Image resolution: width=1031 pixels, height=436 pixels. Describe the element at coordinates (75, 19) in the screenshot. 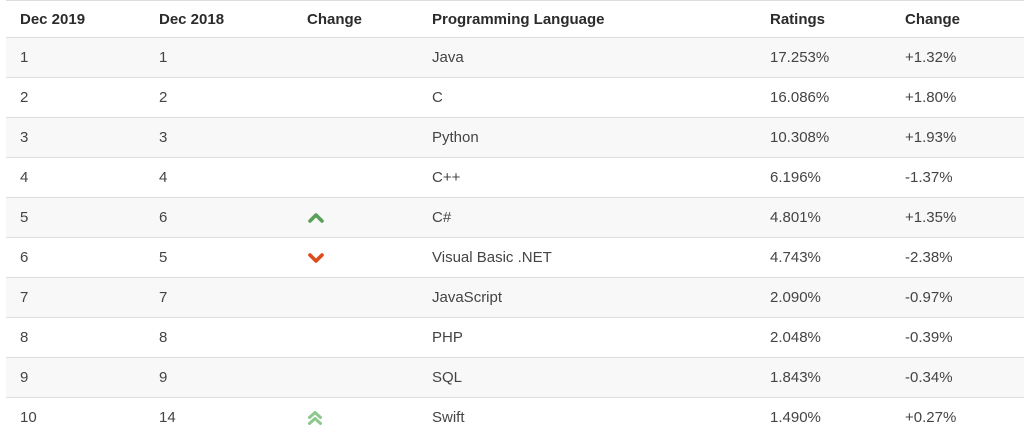

I see `header-rank-dec2019: Dec 2019` at that location.